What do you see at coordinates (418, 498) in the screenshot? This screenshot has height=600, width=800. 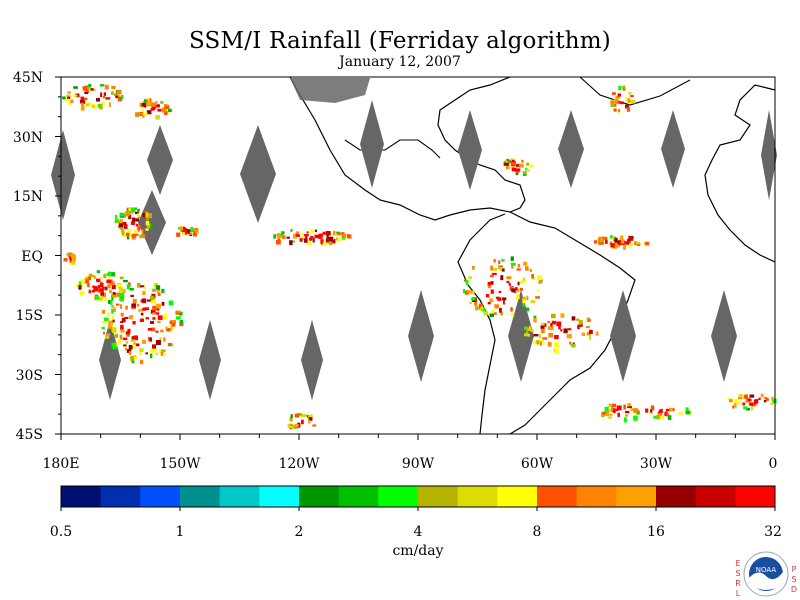 I see `colorbar` at bounding box center [418, 498].